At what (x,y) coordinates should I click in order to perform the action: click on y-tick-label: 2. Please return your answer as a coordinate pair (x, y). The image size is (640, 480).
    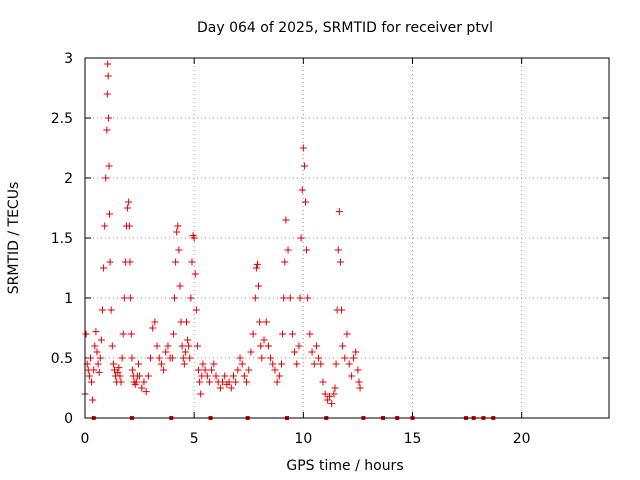
    Looking at the image, I should click on (68, 179).